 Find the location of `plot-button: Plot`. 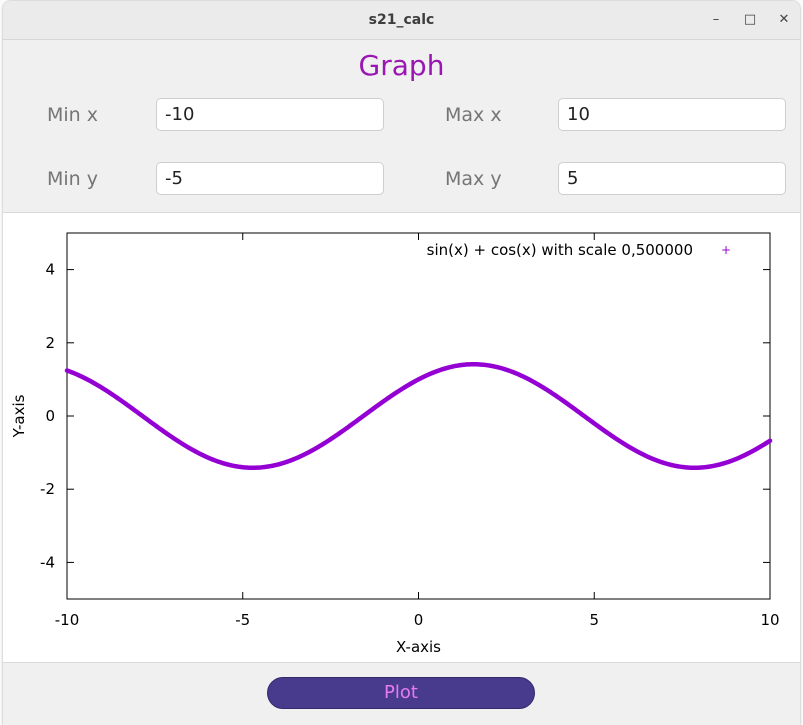

plot-button: Plot is located at coordinates (401, 693).